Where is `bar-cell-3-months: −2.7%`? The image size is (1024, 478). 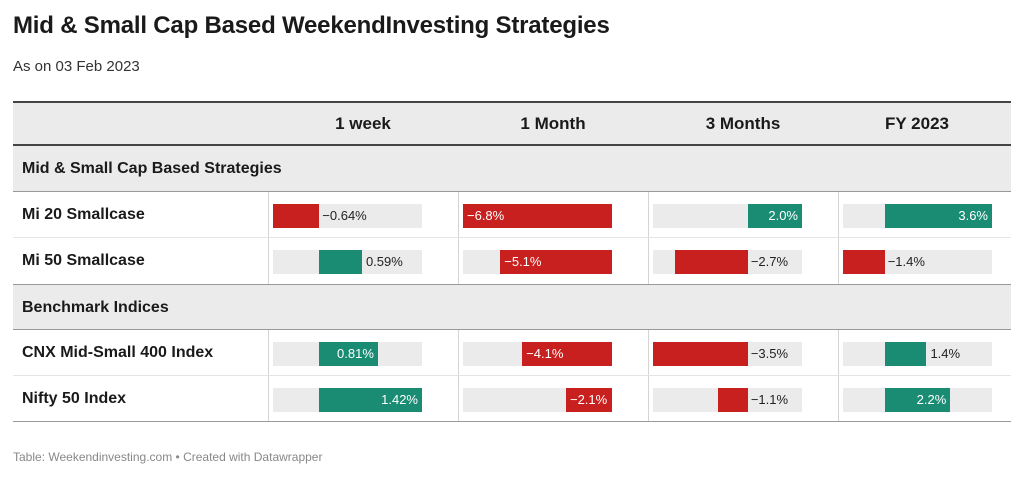 bar-cell-3-months: −2.7% is located at coordinates (727, 262).